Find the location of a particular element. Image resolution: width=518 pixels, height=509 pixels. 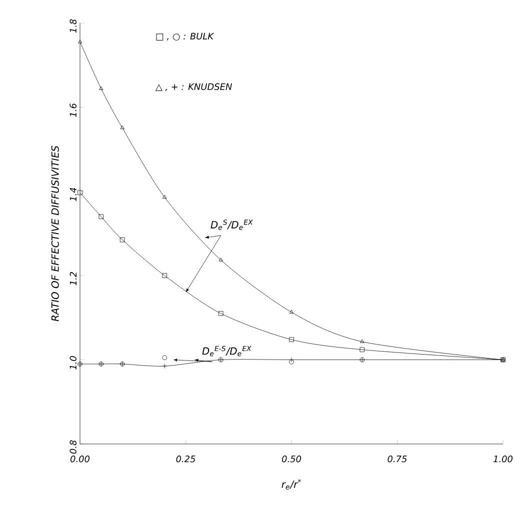

y-tick-label: 1.4 is located at coordinates (73, 195).